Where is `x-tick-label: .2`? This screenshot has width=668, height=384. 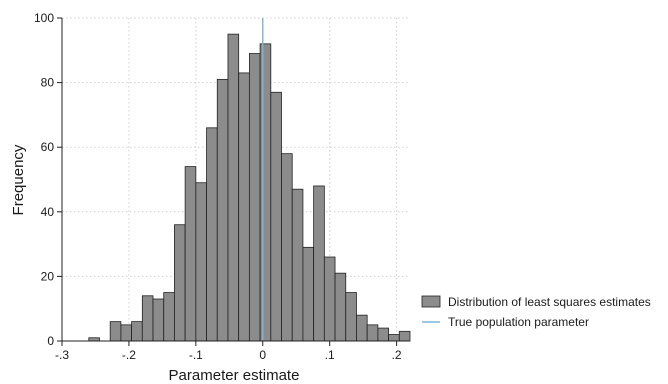
x-tick-label: .2 is located at coordinates (397, 355).